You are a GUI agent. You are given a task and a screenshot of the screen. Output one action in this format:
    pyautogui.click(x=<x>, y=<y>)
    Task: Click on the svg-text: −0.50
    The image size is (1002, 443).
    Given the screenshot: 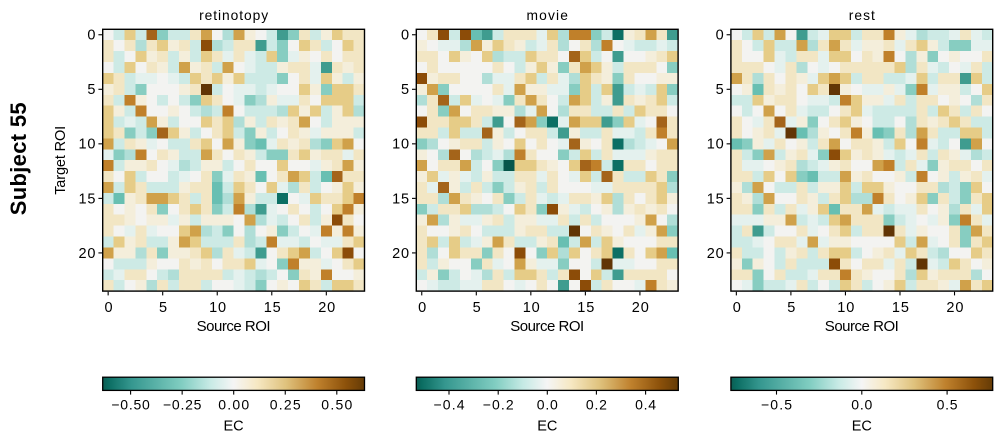 What is the action you would take?
    pyautogui.click(x=130, y=405)
    